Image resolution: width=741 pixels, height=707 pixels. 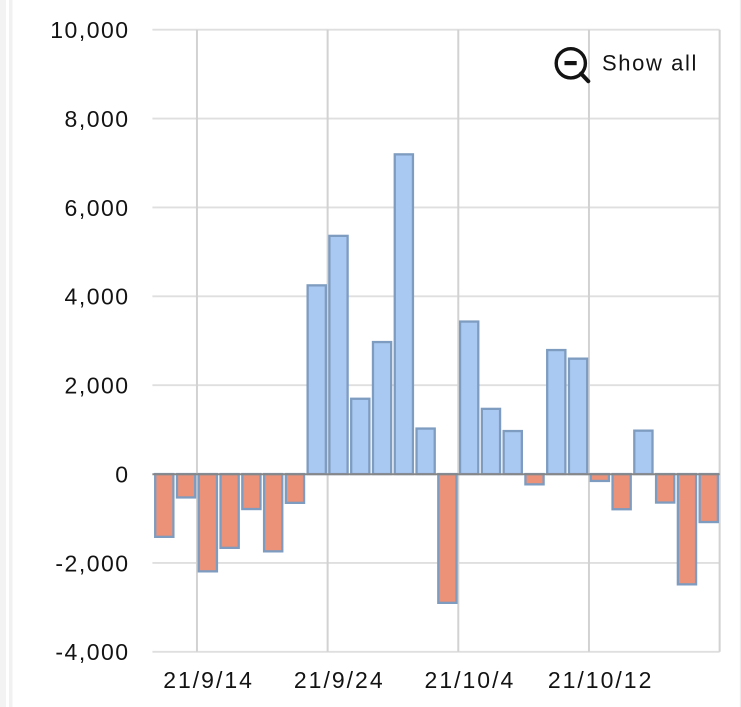 What do you see at coordinates (601, 680) in the screenshot?
I see `svg-text: 21/10/12` at bounding box center [601, 680].